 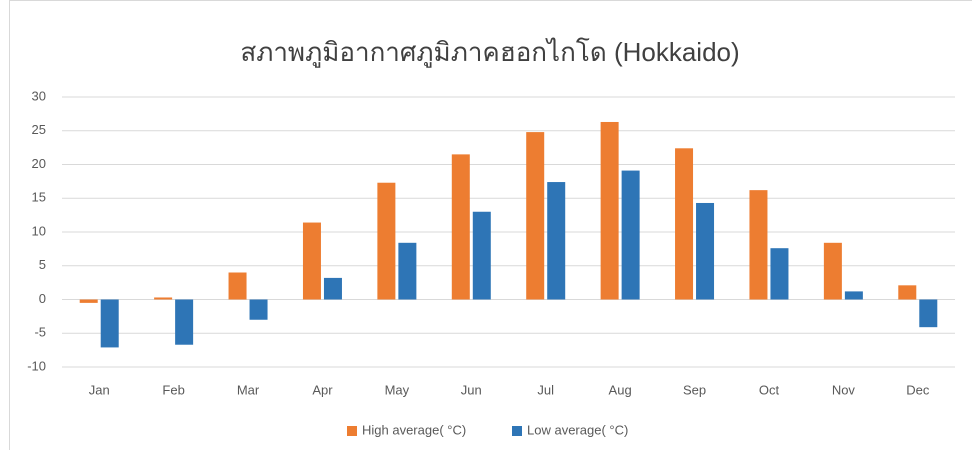 What do you see at coordinates (844, 389) in the screenshot?
I see `x-tick-label: Nov` at bounding box center [844, 389].